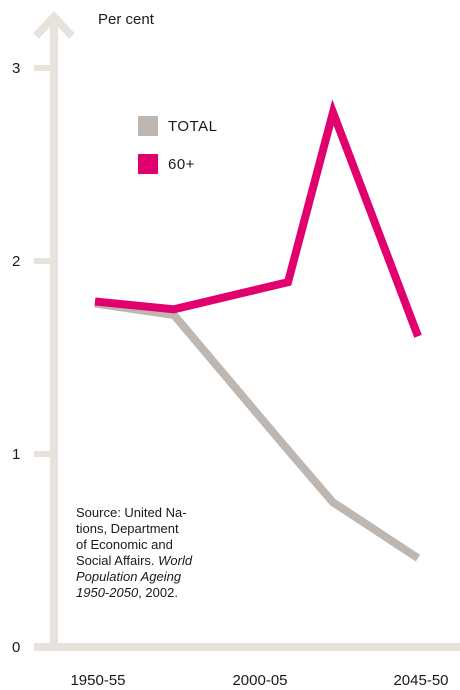 This screenshot has width=460, height=690. What do you see at coordinates (127, 528) in the screenshot?
I see `source-line: tions, Department` at bounding box center [127, 528].